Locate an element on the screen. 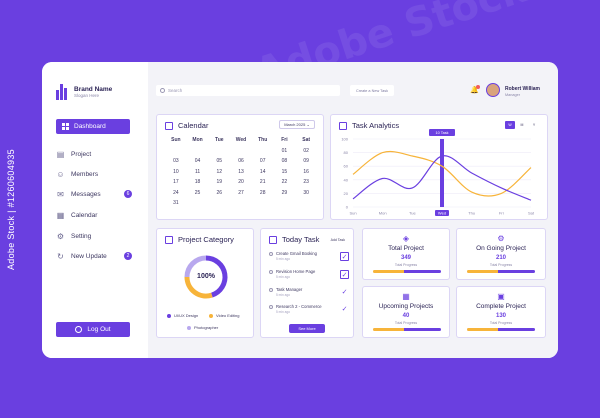 Image resolution: width=600 pixels, height=418 pixels. sidebar-item-label: Dashboard is located at coordinates (90, 126).